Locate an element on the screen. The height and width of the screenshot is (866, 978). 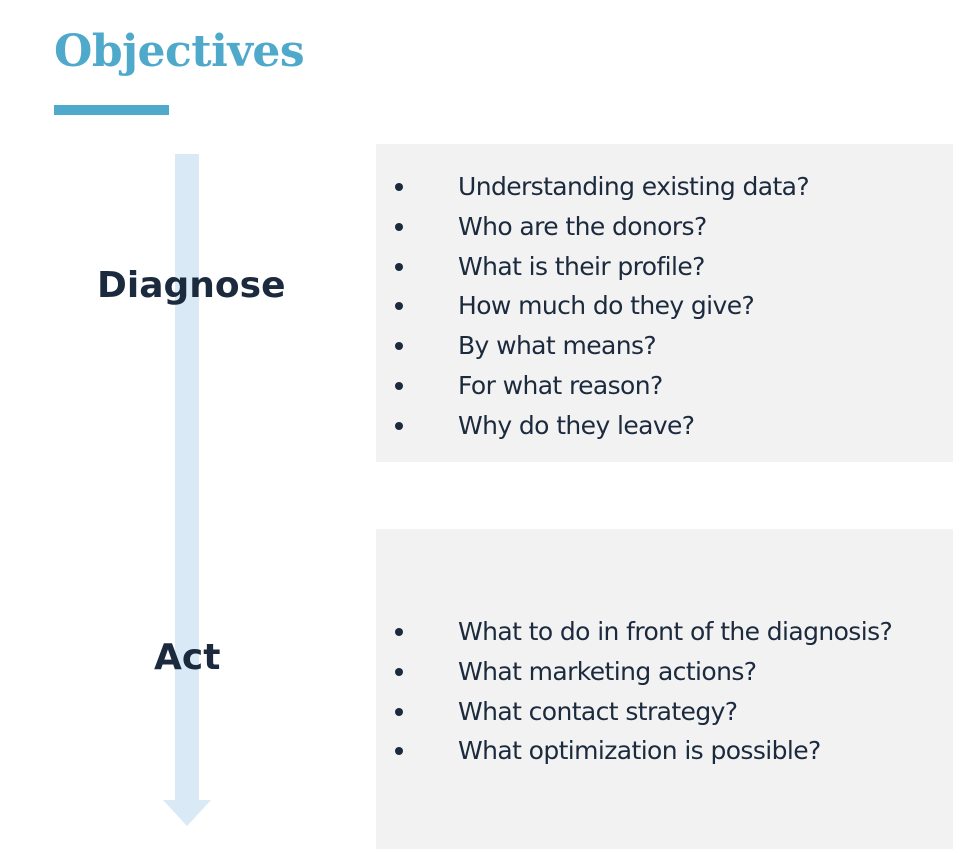
list-item-text: What to do in front of the diagnosis? is located at coordinates (675, 631).